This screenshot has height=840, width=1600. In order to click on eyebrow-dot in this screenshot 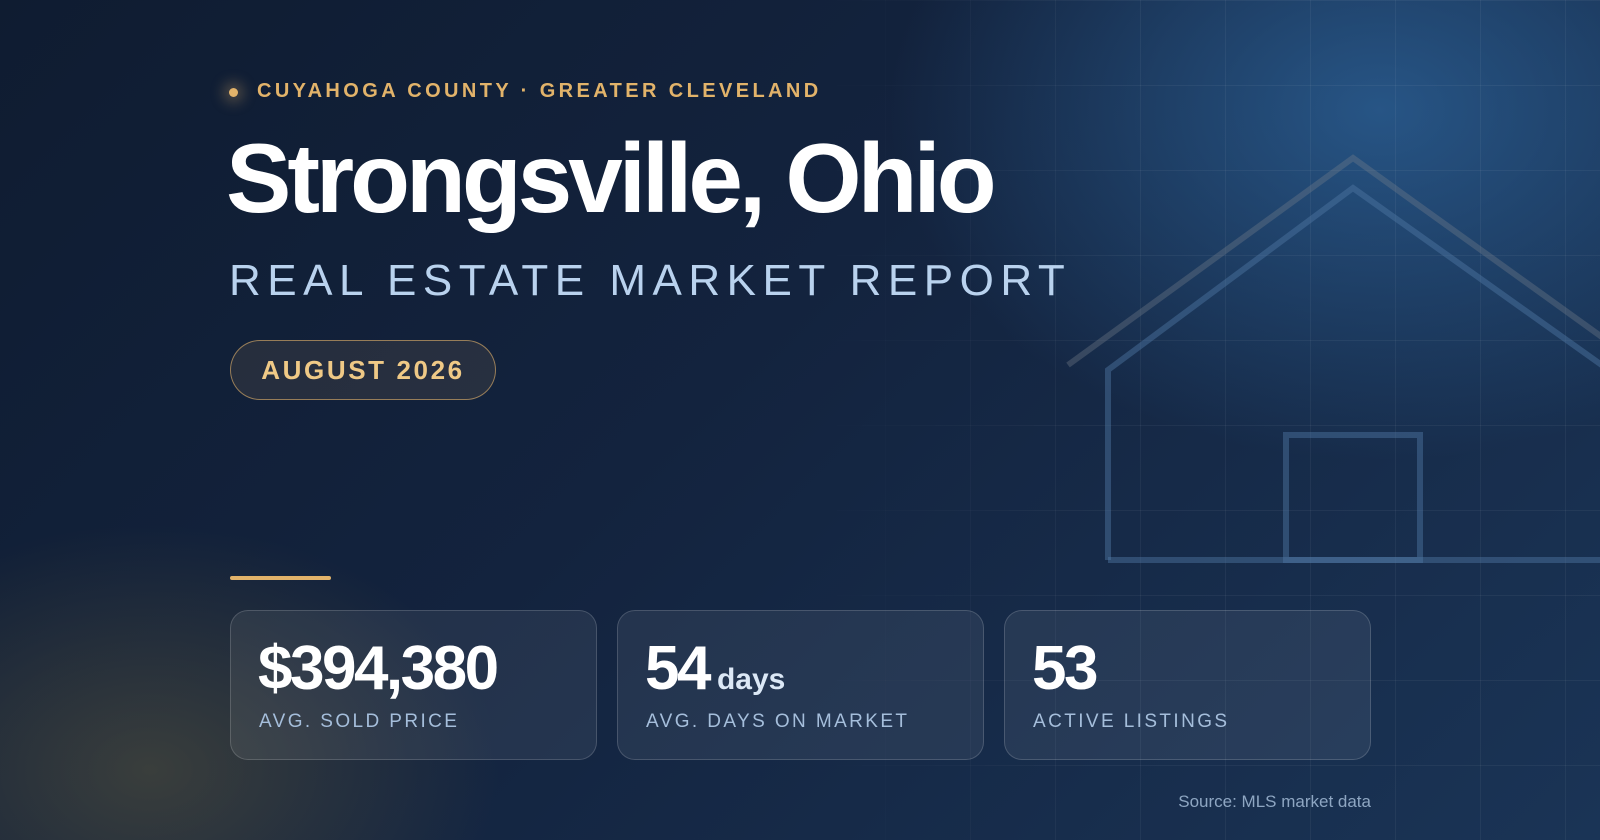, I will do `click(233, 92)`.